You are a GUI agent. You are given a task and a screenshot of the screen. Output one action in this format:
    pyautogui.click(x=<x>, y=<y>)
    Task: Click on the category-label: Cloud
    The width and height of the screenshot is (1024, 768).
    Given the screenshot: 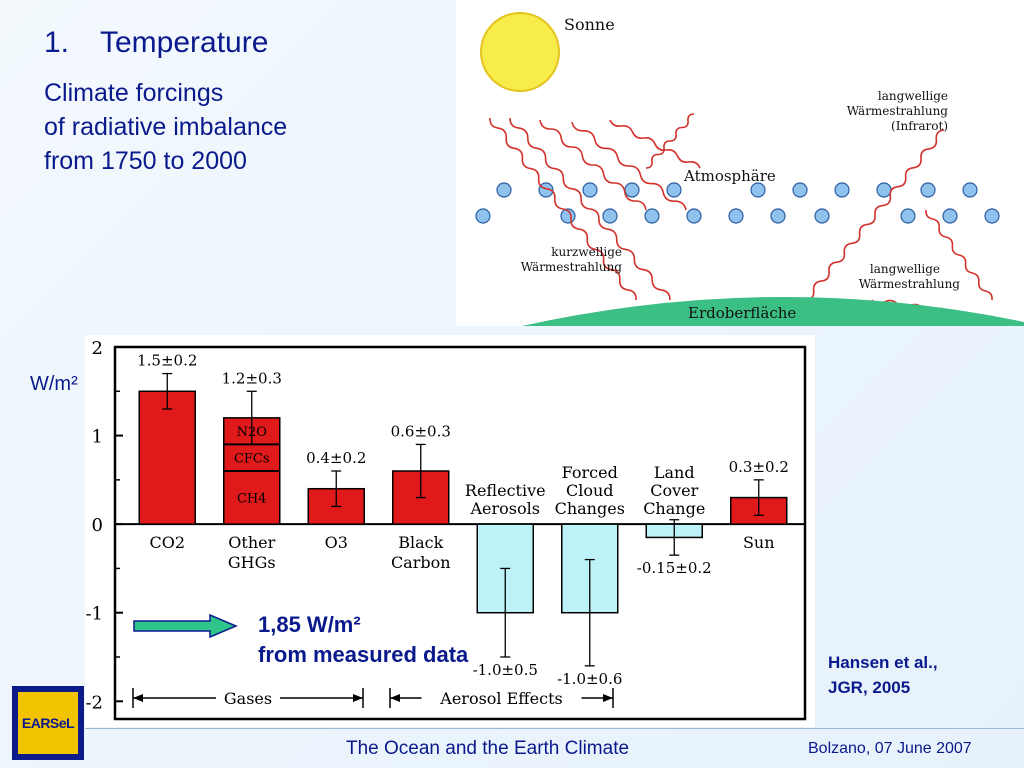 What is the action you would take?
    pyautogui.click(x=590, y=490)
    